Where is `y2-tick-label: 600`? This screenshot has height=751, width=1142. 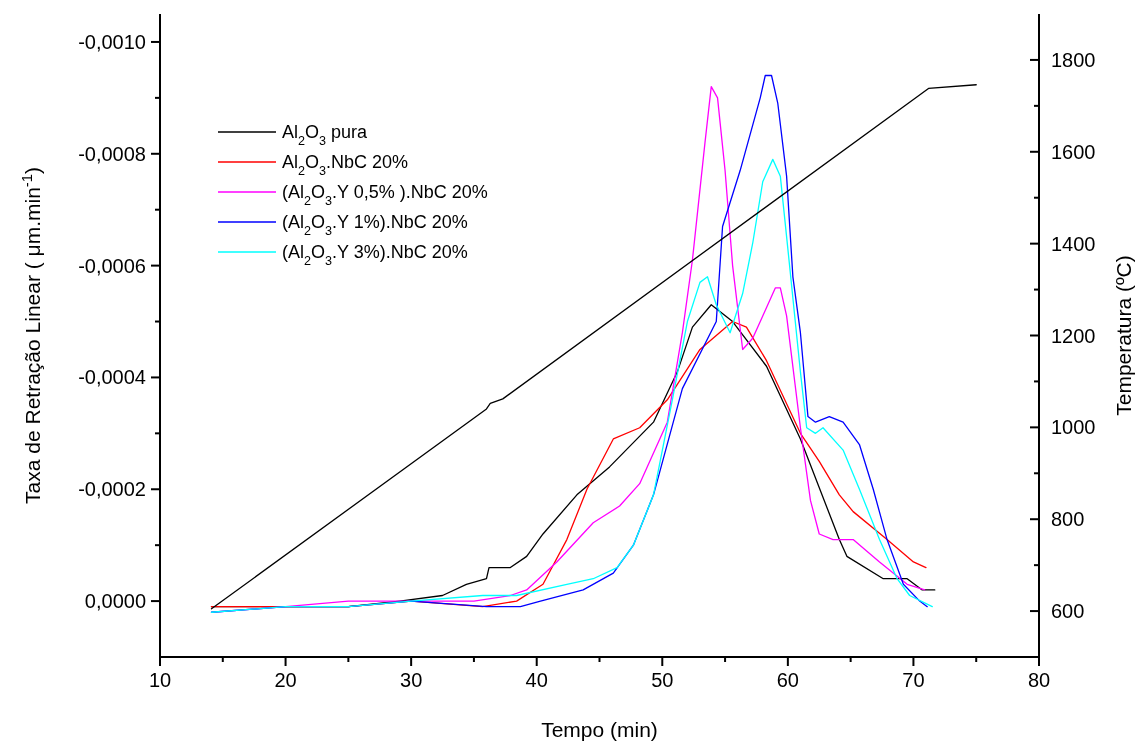 y2-tick-label: 600 is located at coordinates (1068, 611).